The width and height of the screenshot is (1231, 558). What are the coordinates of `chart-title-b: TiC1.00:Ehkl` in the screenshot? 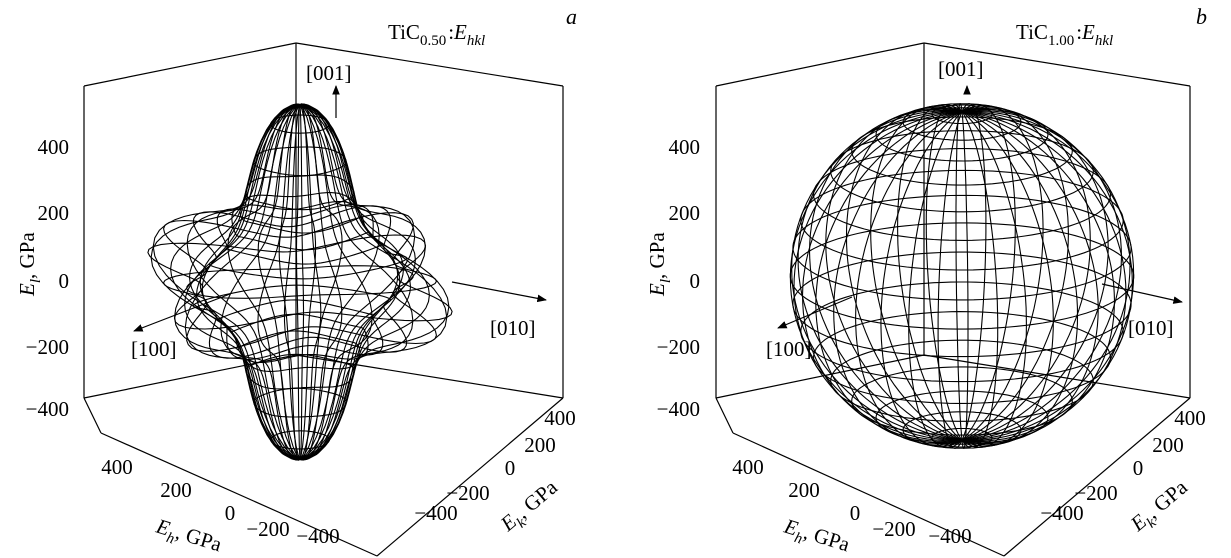 It's located at (1064, 34).